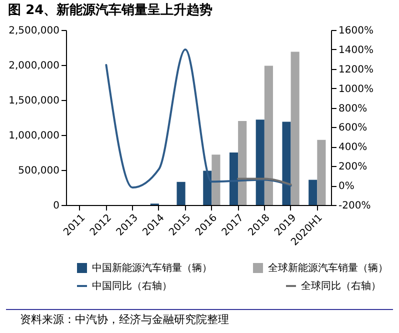 This screenshot has width=399, height=333. Describe the element at coordinates (34, 101) in the screenshot. I see `y-tick-label: 1,500,000` at that location.